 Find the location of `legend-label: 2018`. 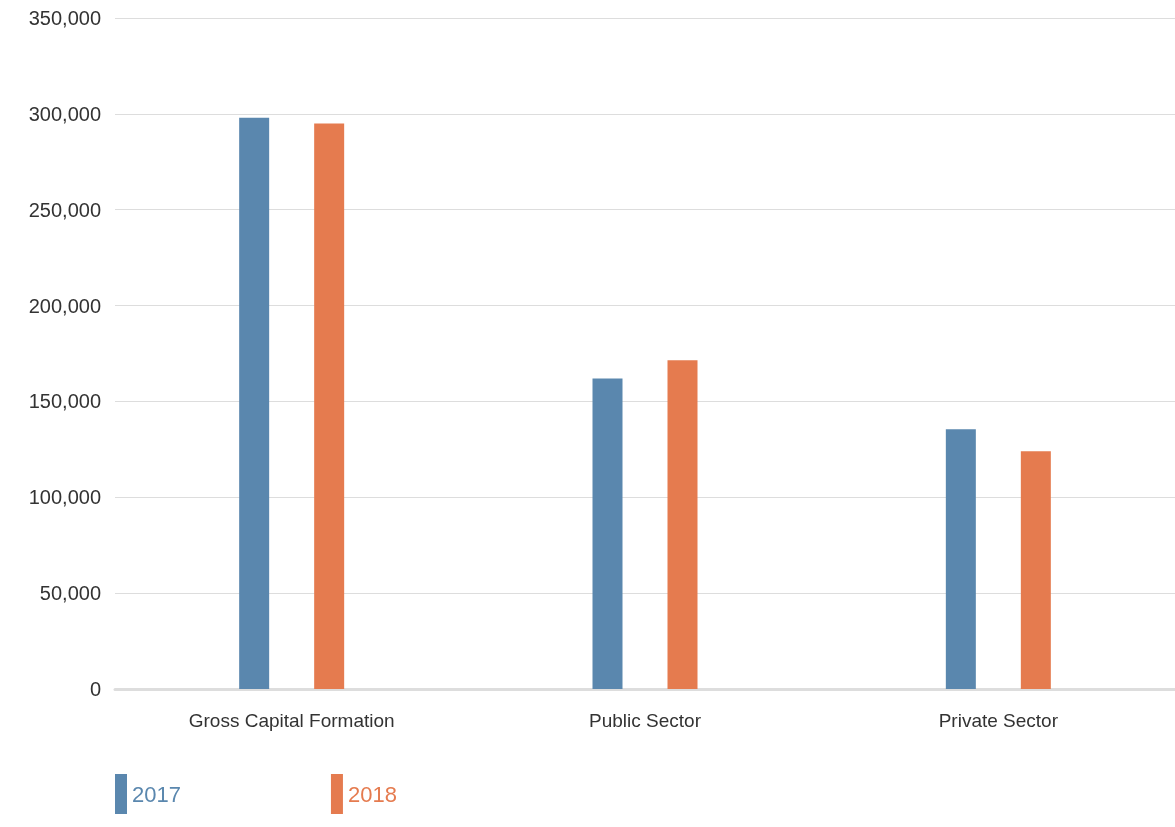

legend-label: 2018 is located at coordinates (372, 794).